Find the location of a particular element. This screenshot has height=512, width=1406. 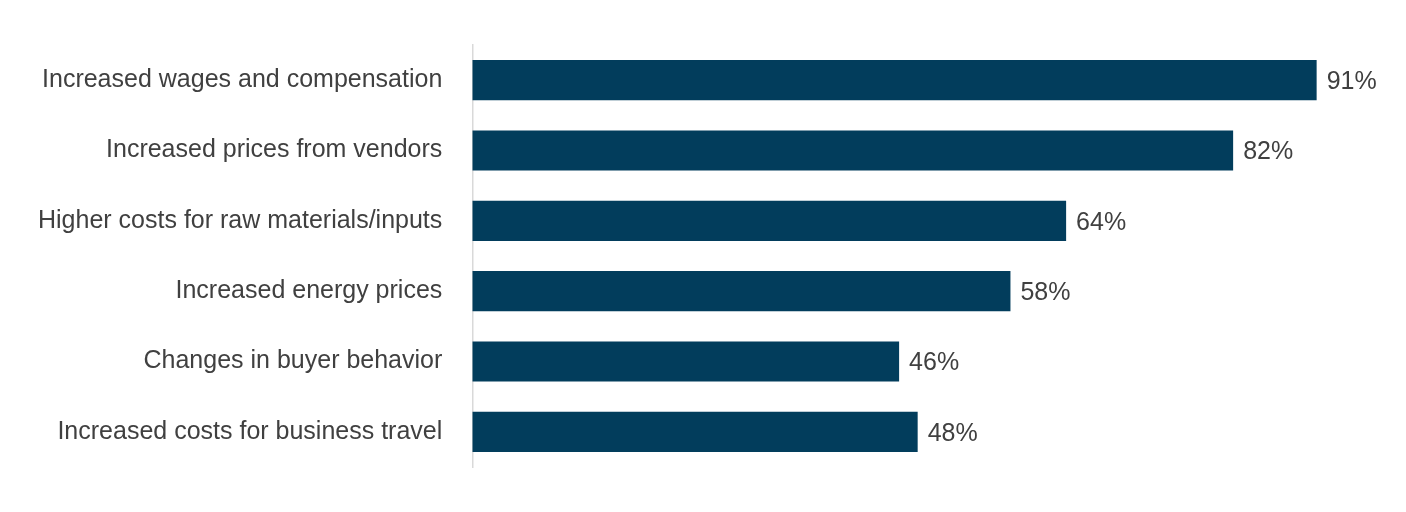

data-label: 58% is located at coordinates (1045, 291).